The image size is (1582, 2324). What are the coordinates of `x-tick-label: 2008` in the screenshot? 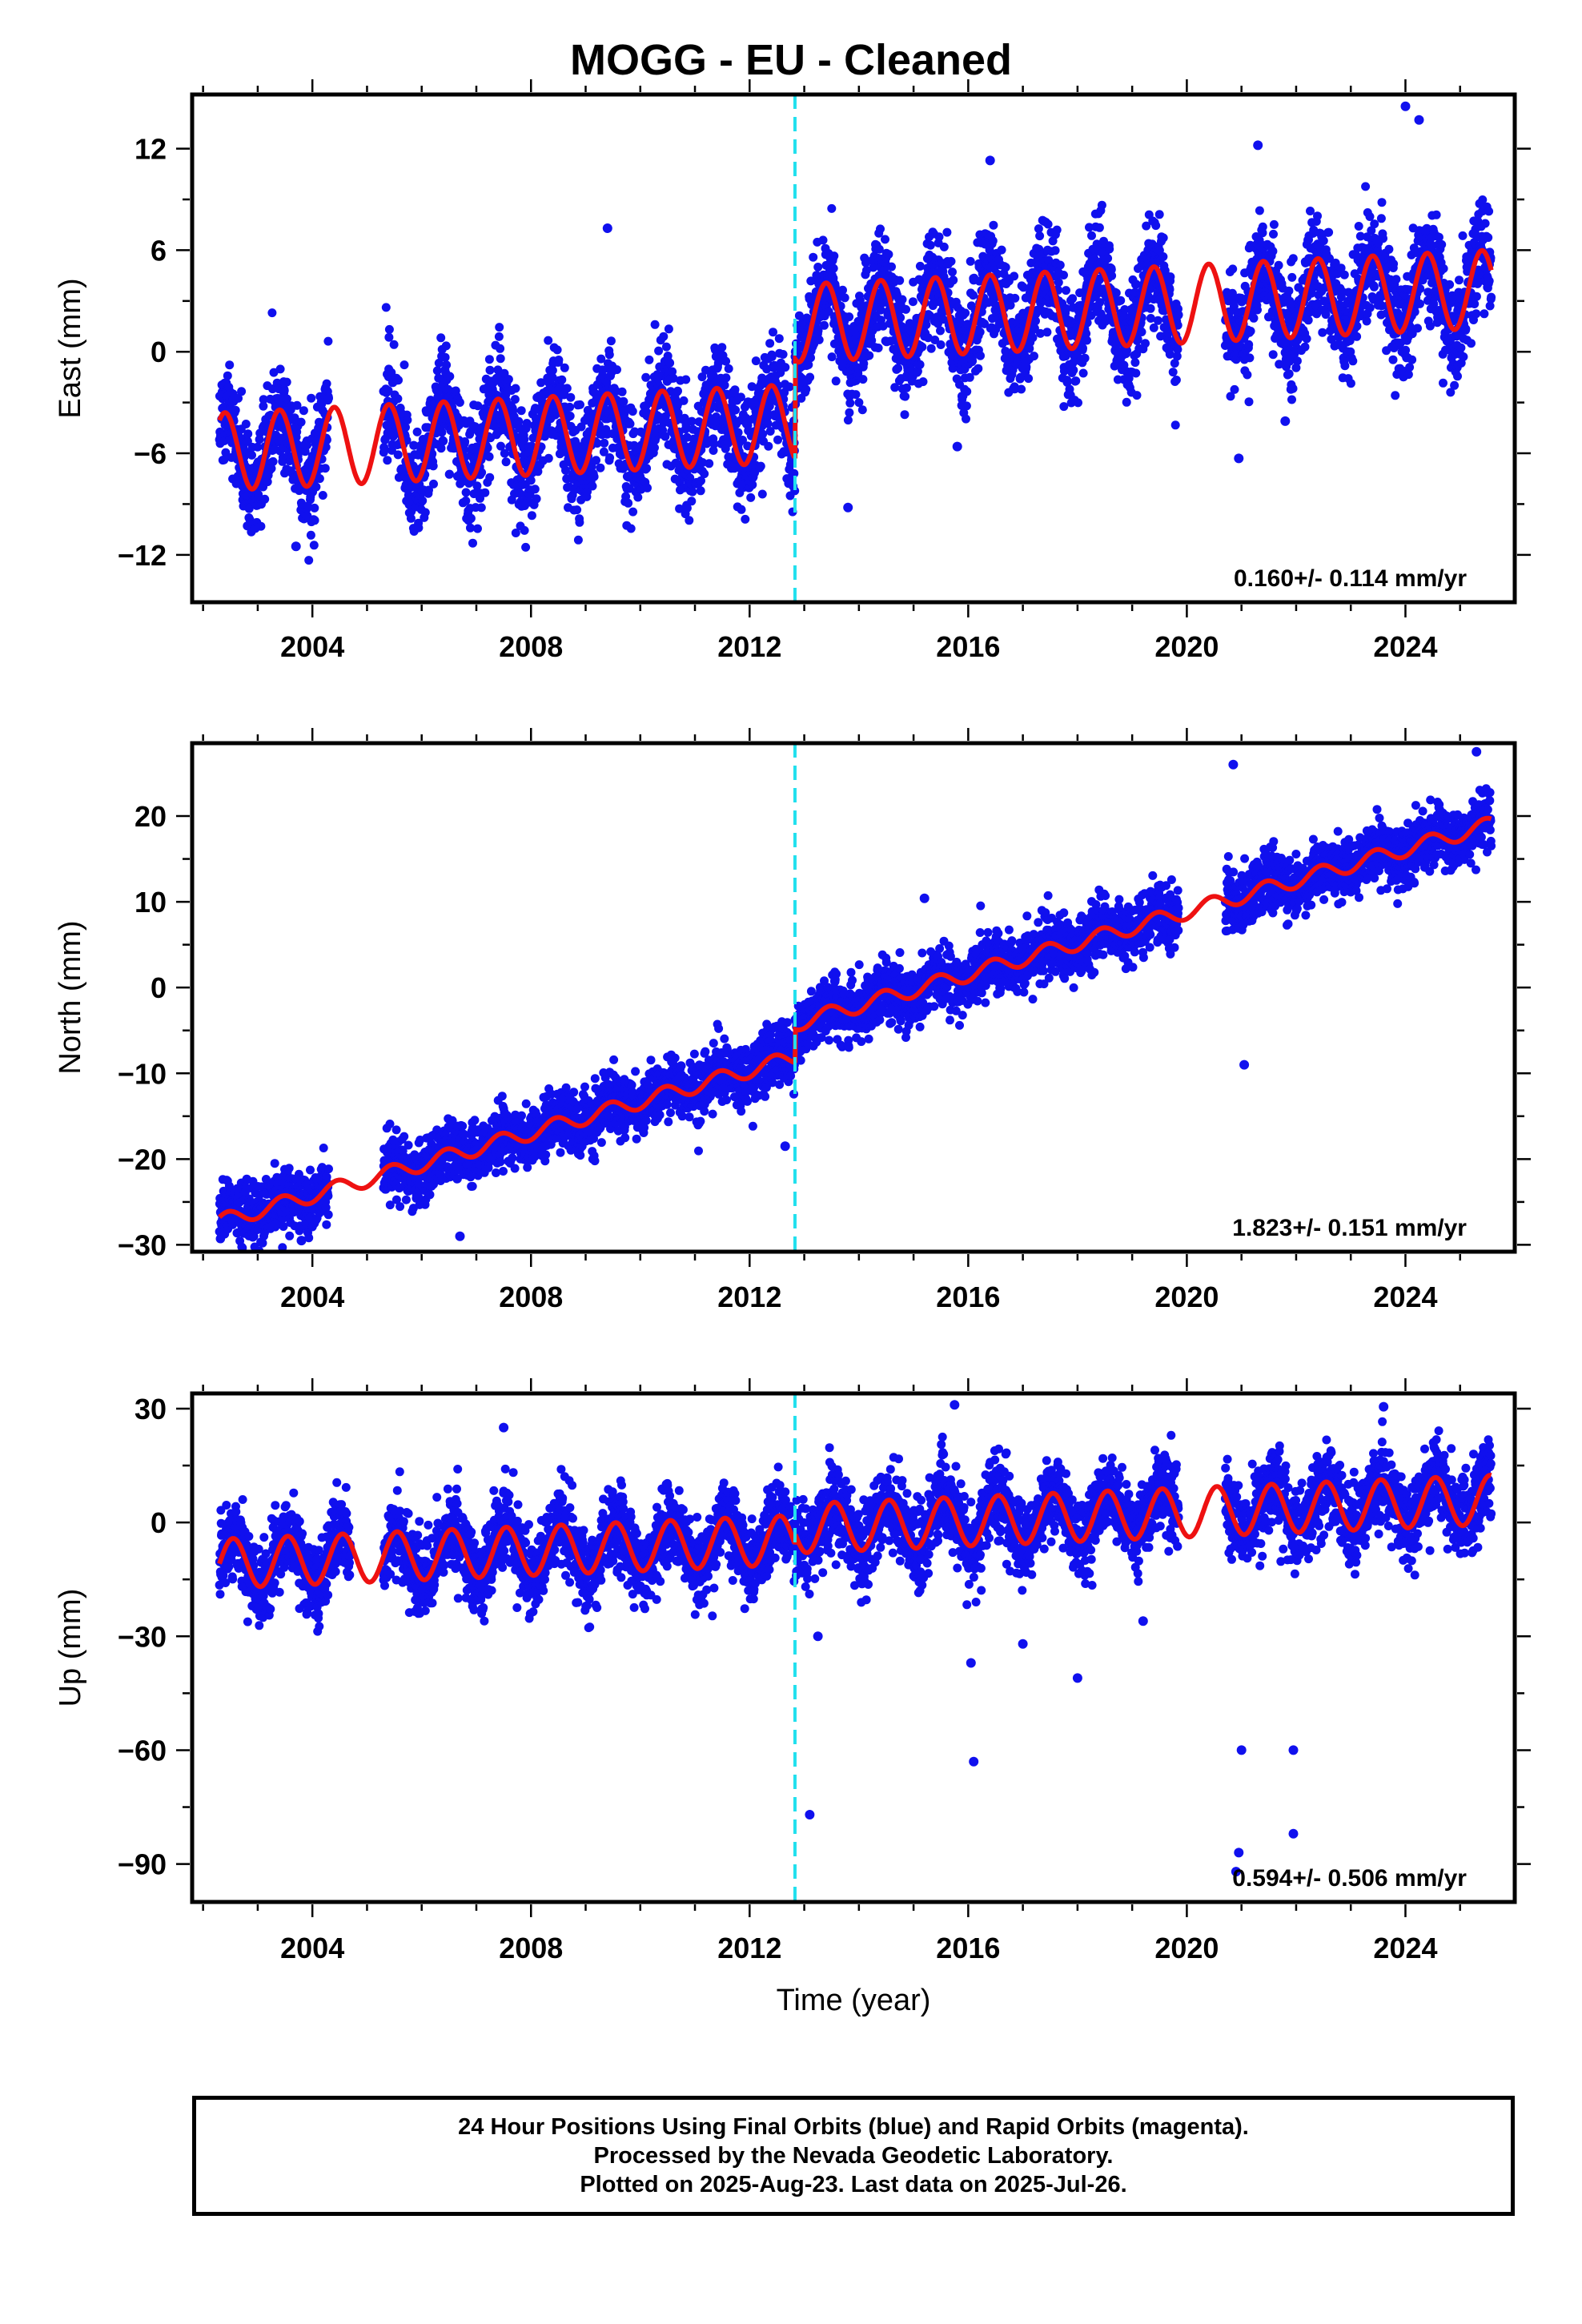 It's located at (531, 646).